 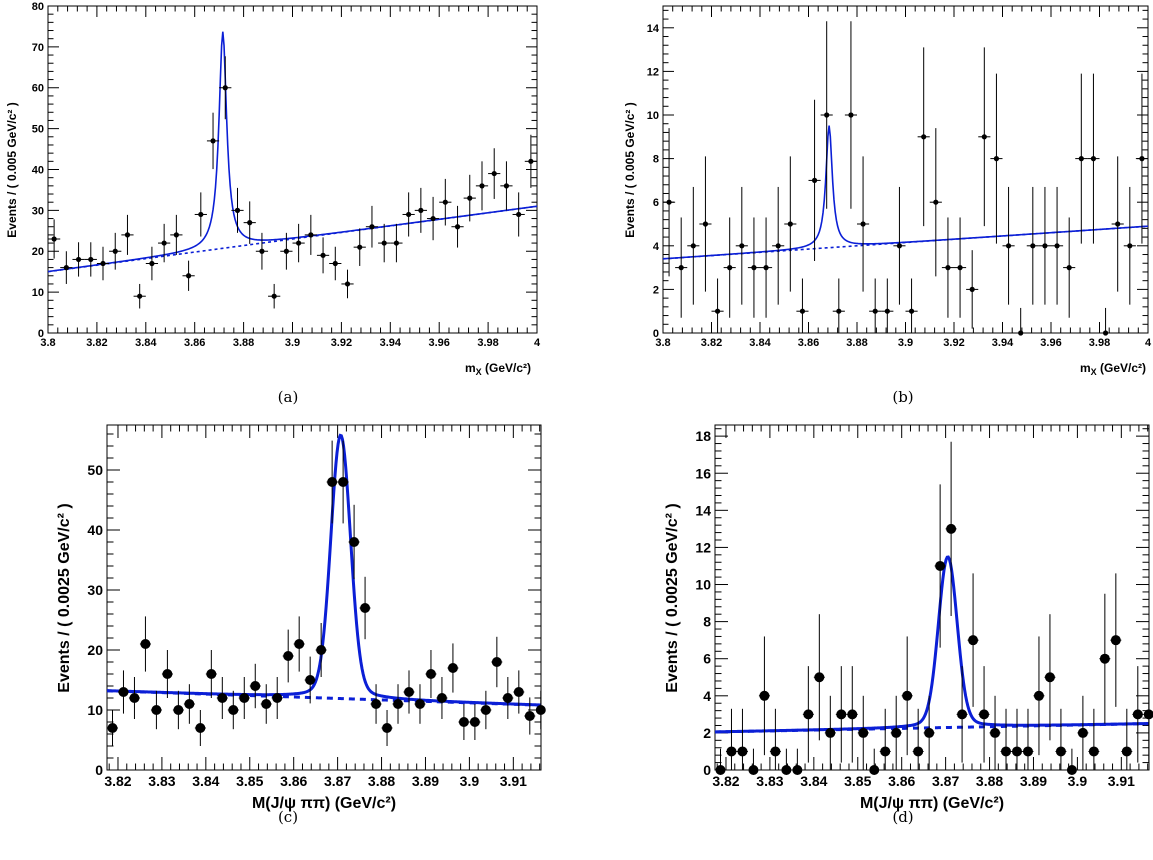 What do you see at coordinates (95, 530) in the screenshot?
I see `y-tick-label: 40` at bounding box center [95, 530].